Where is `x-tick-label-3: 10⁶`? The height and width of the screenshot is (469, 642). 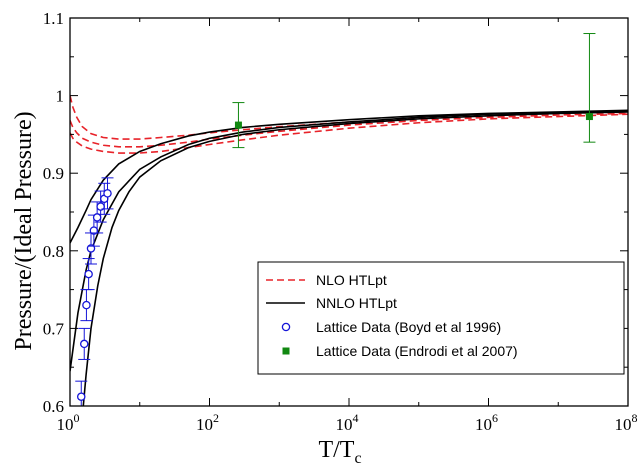
x-tick-label-3: 10⁶ is located at coordinates (486, 422).